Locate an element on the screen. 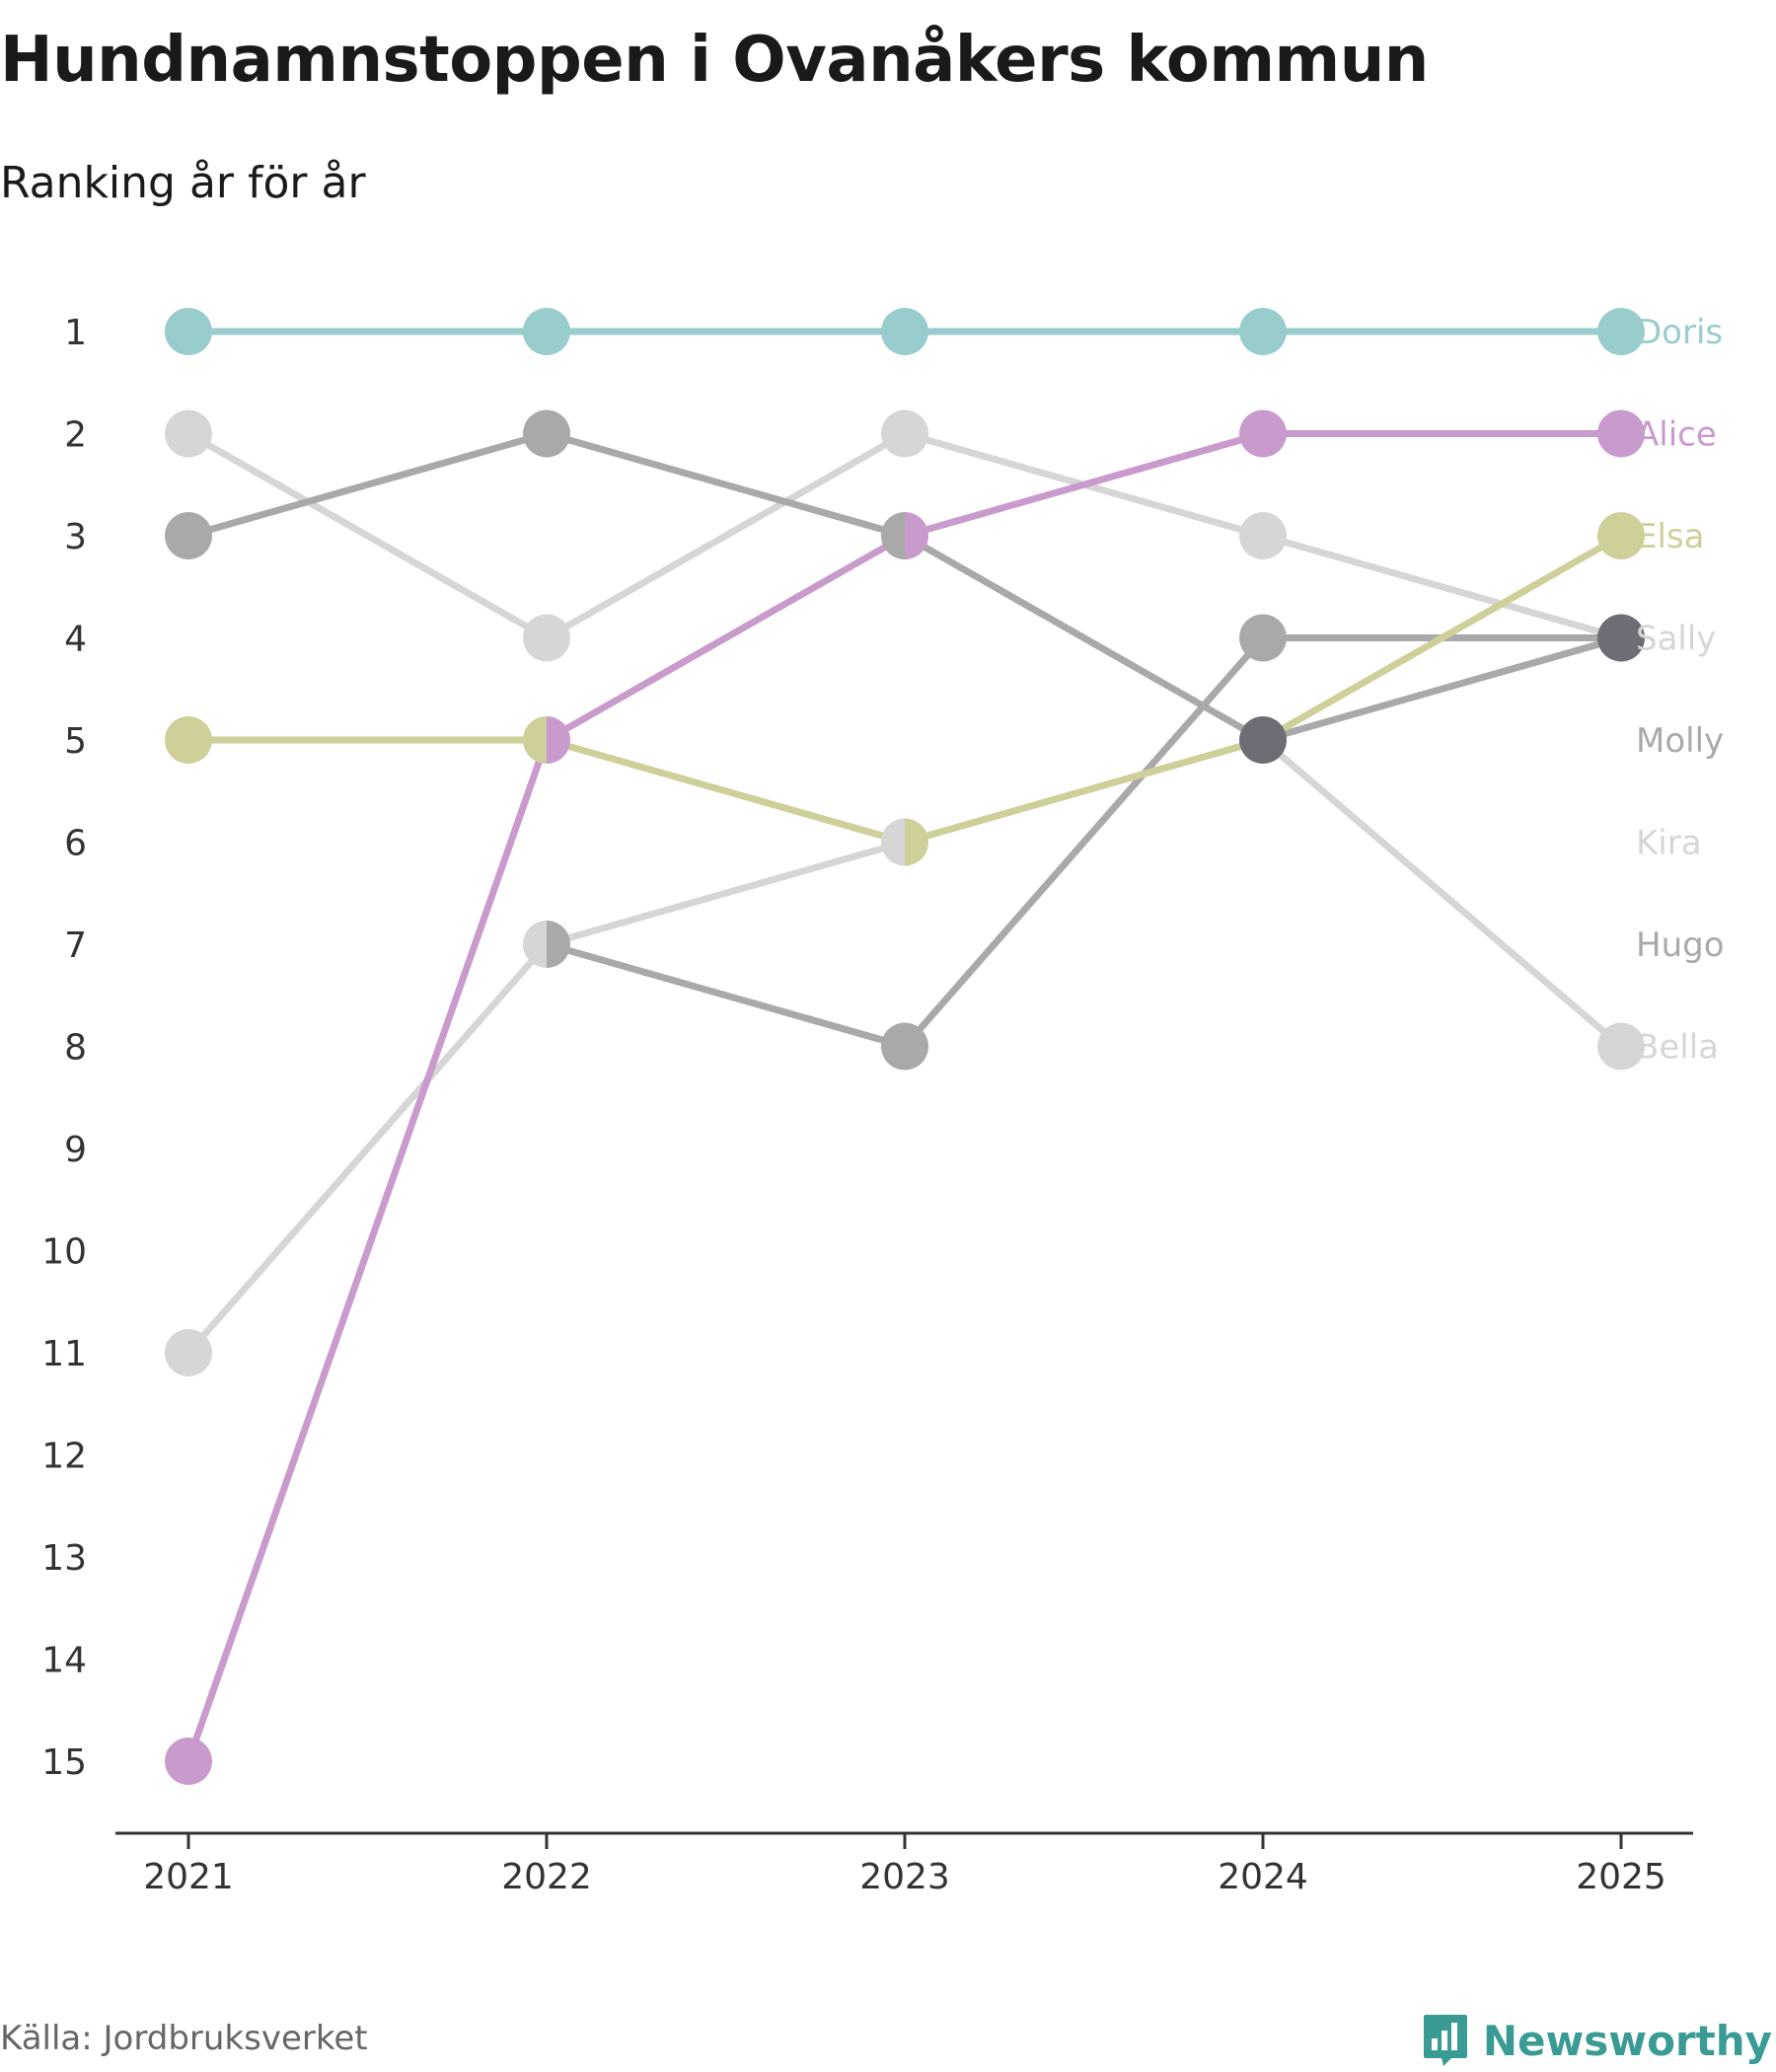 The height and width of the screenshot is (2072, 1776). chart-title: Hundnamnstoppen i Ovanåkers kommun is located at coordinates (714, 61).